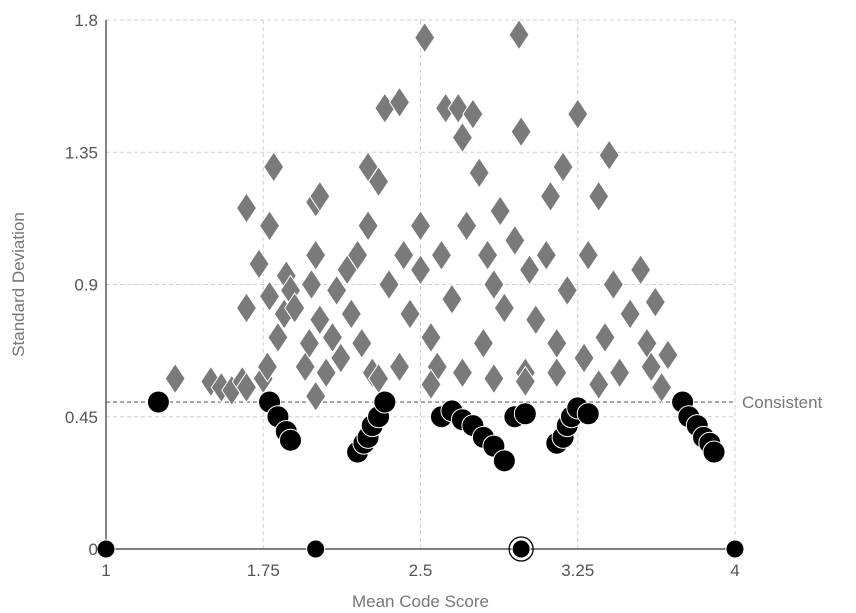  I want to click on x-tick-label: 1, so click(105, 570).